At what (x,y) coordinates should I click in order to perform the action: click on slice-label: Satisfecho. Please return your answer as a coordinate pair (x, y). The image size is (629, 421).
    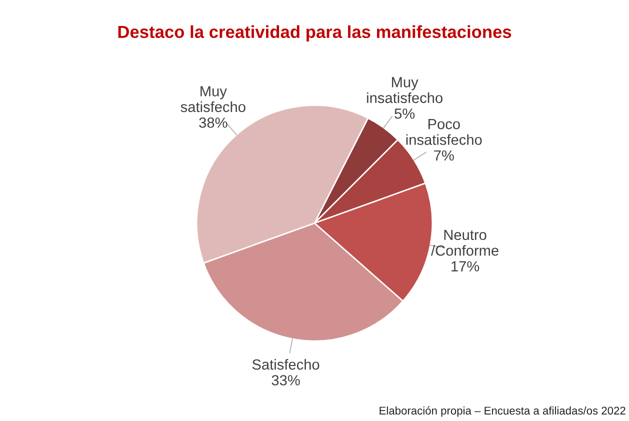
    Looking at the image, I should click on (286, 364).